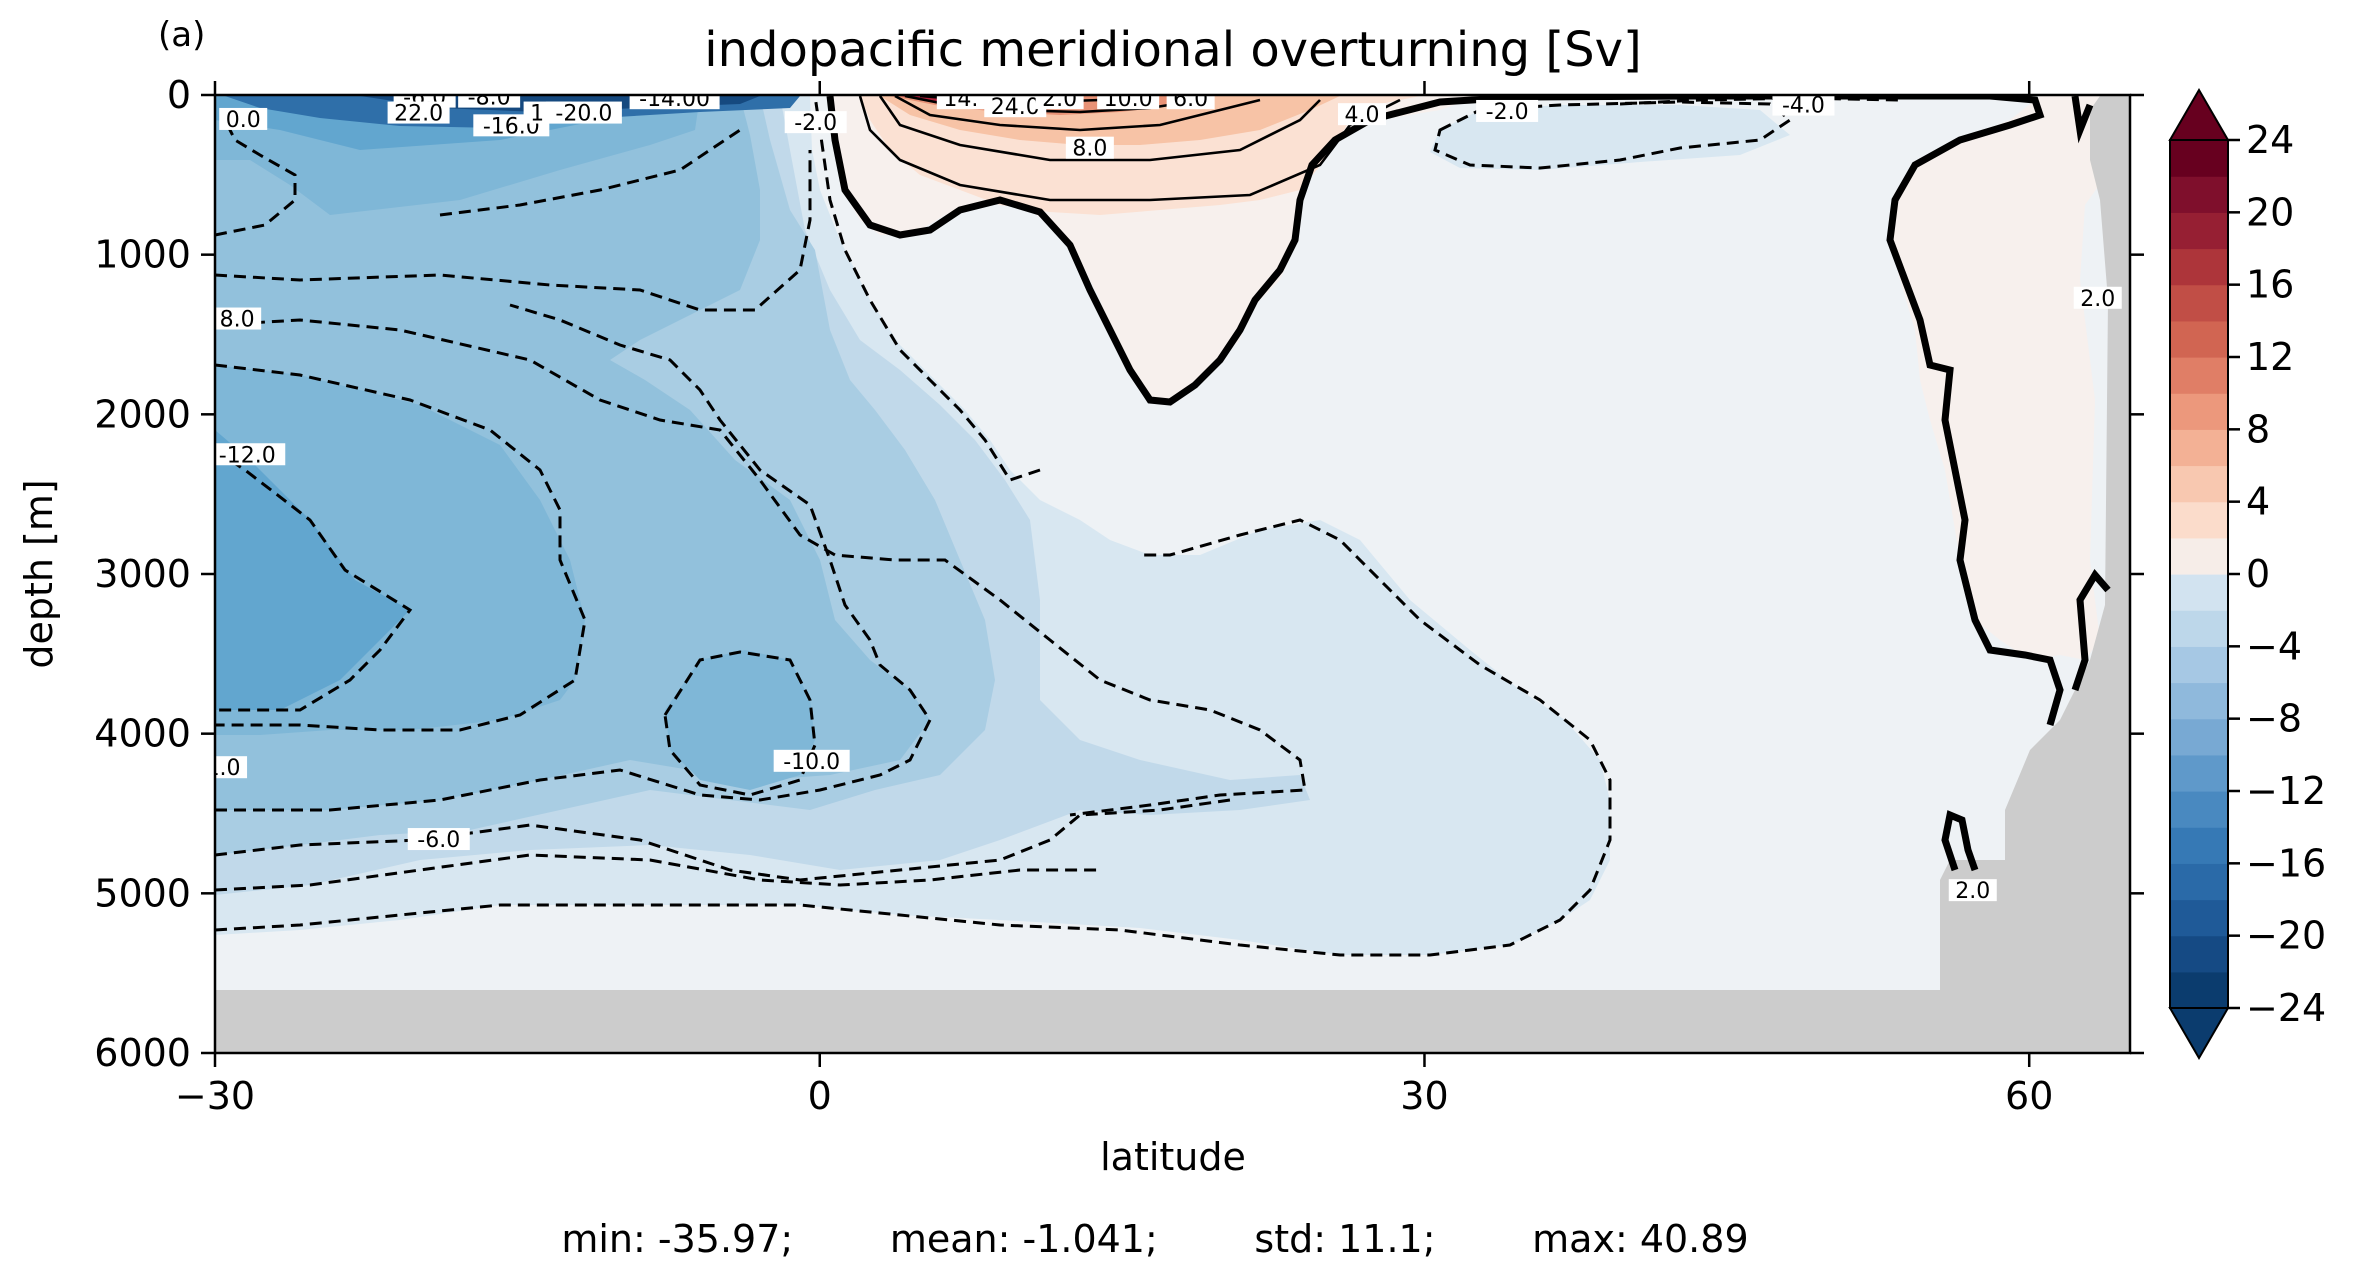 This screenshot has width=2362, height=1263. Describe the element at coordinates (2286, 791) in the screenshot. I see `colorbar-tick-label: −12` at that location.